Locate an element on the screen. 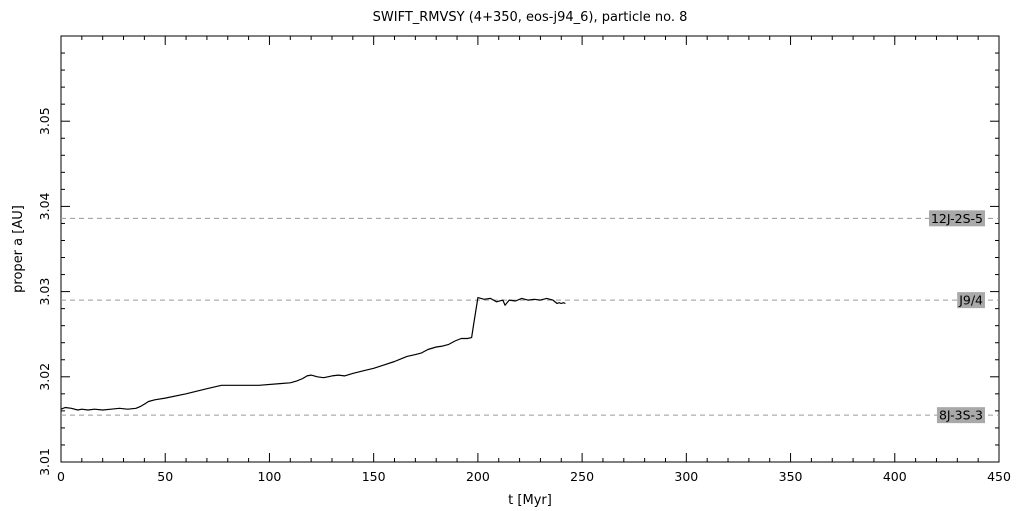 The image size is (1021, 511). x-tick-label: 50 is located at coordinates (165, 476).